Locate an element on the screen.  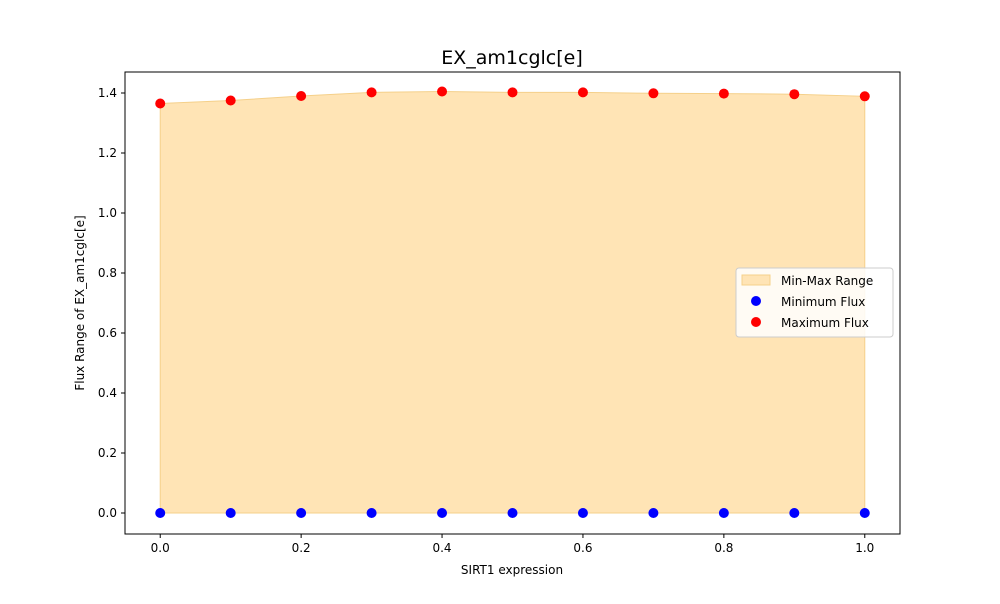
x-tick-label: 0.0 is located at coordinates (160, 548).